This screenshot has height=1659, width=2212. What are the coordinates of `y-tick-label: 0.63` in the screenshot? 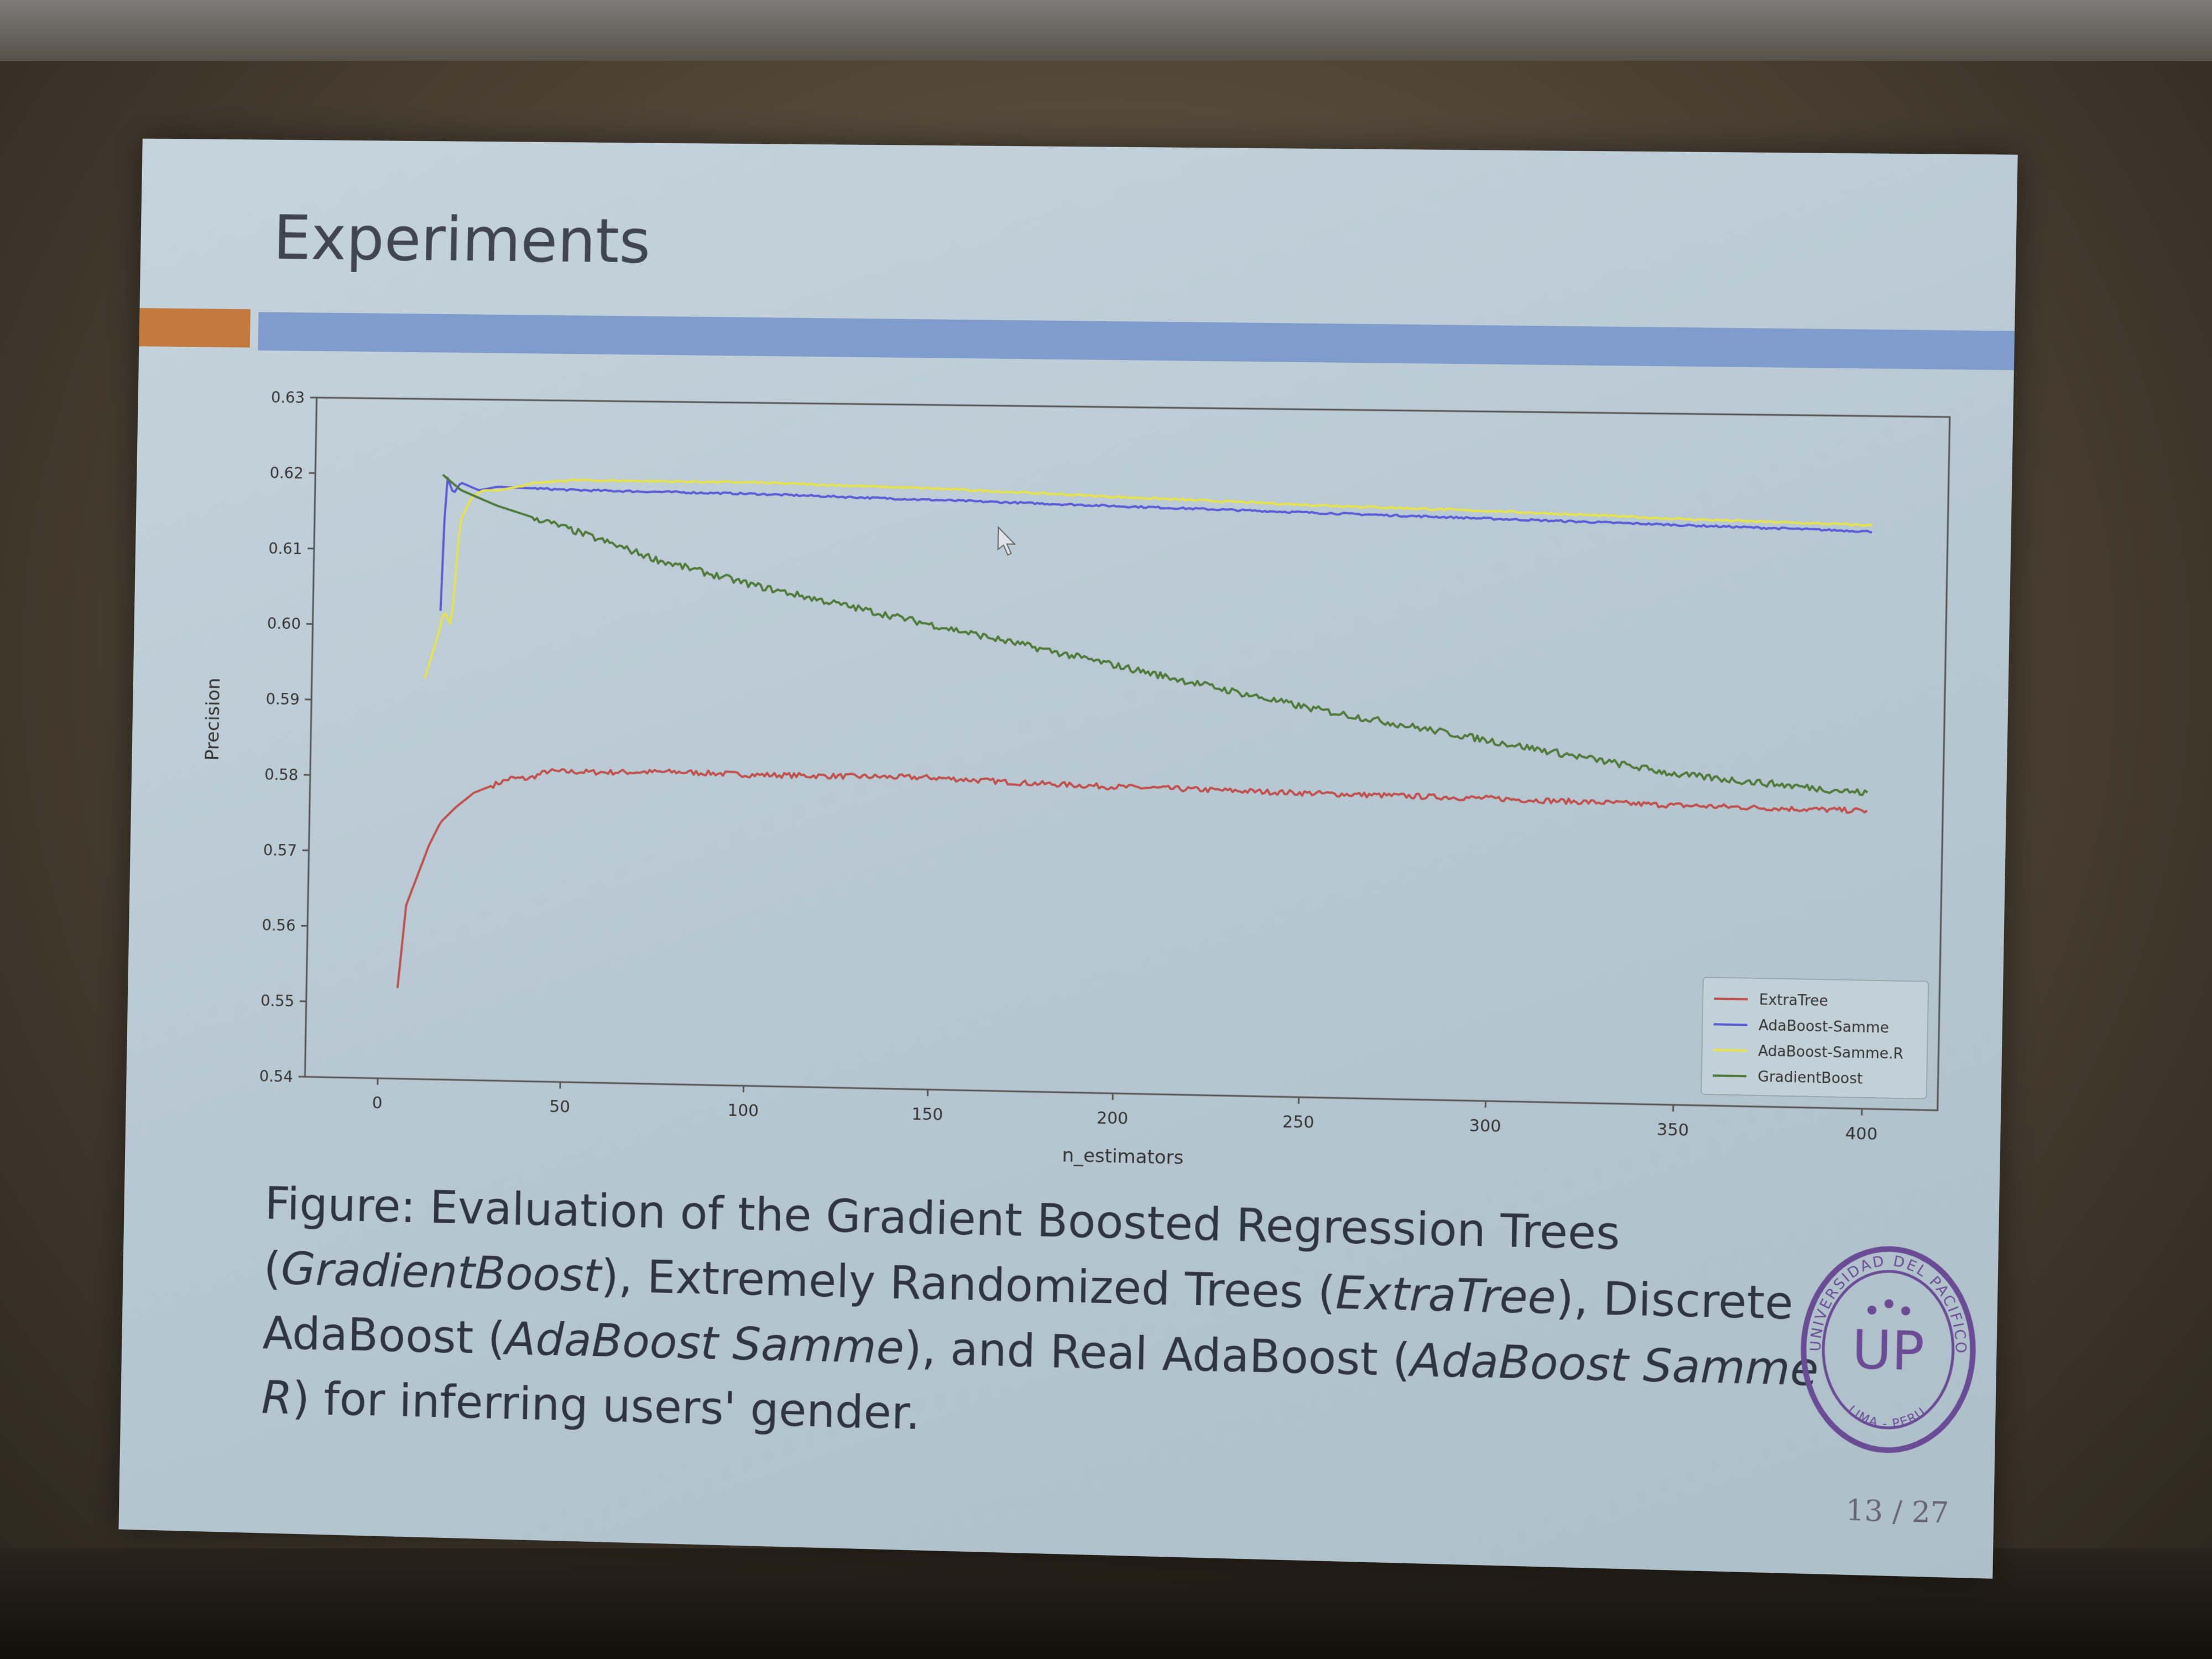 It's located at (288, 398).